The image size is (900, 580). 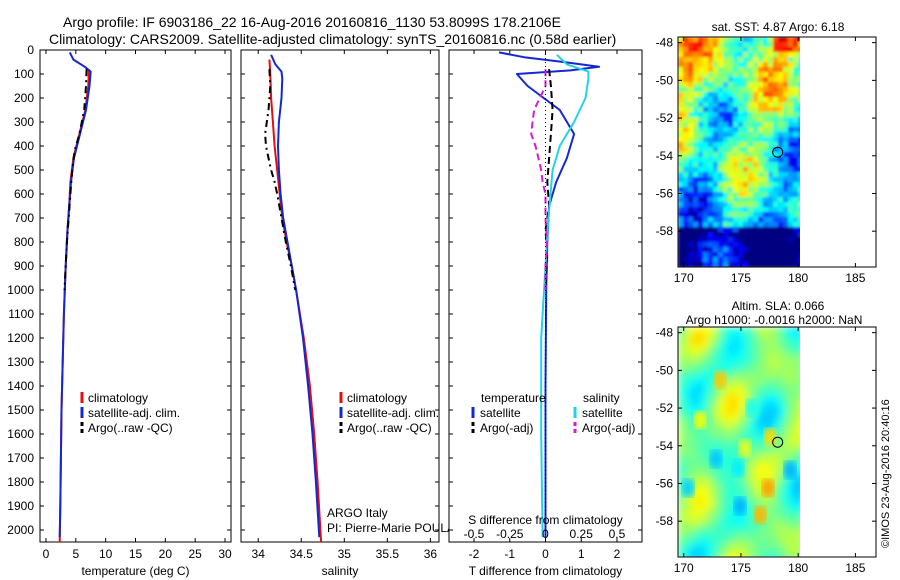 What do you see at coordinates (778, 152) in the screenshot?
I see `profile-location-marker` at bounding box center [778, 152].